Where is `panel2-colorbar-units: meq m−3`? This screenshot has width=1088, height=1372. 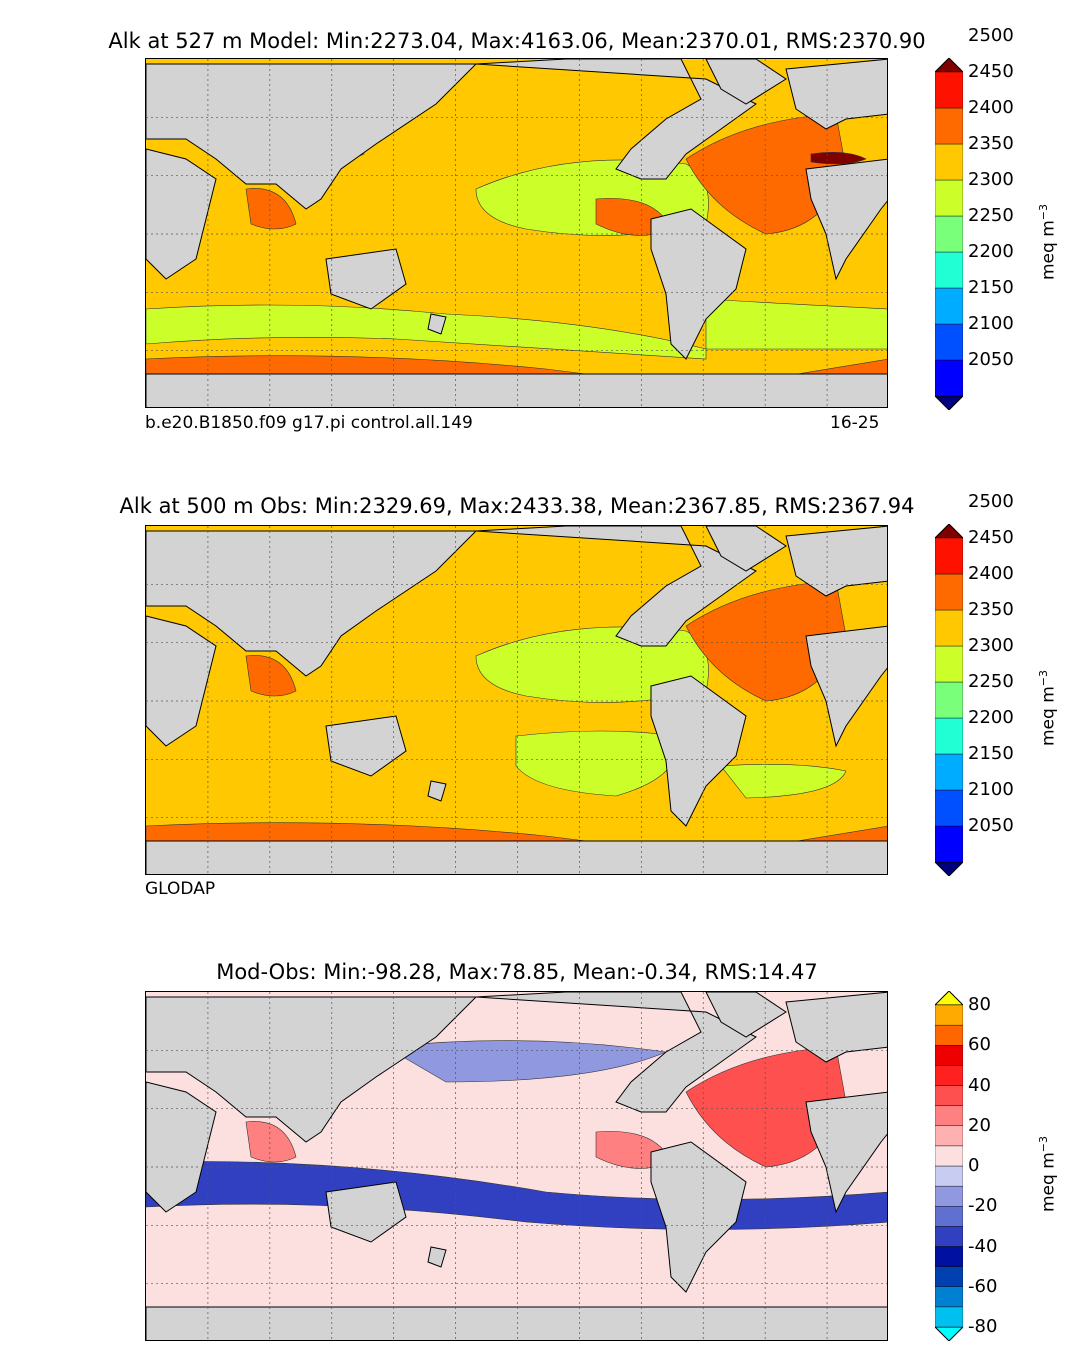
panel2-colorbar-units: meq m−3 is located at coordinates (1048, 708).